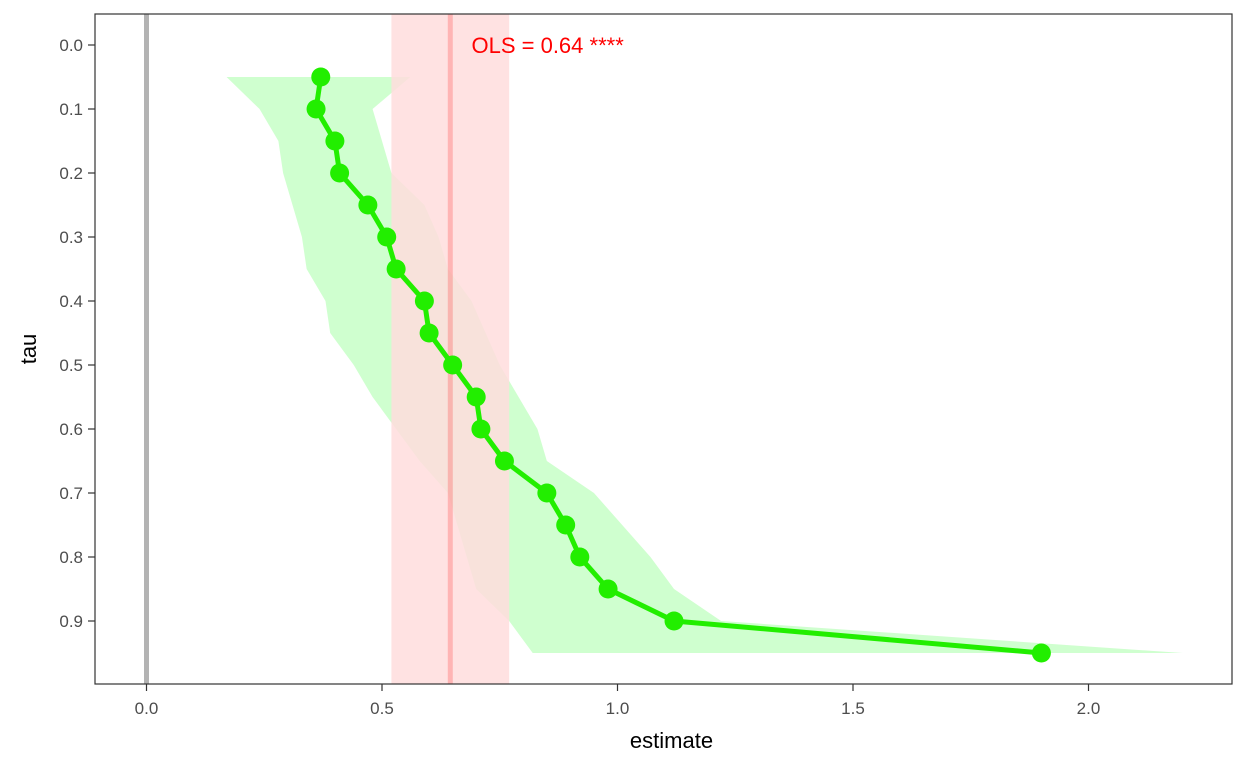 The width and height of the screenshot is (1248, 768). Describe the element at coordinates (71, 493) in the screenshot. I see `y-tick-label: 0.7` at that location.